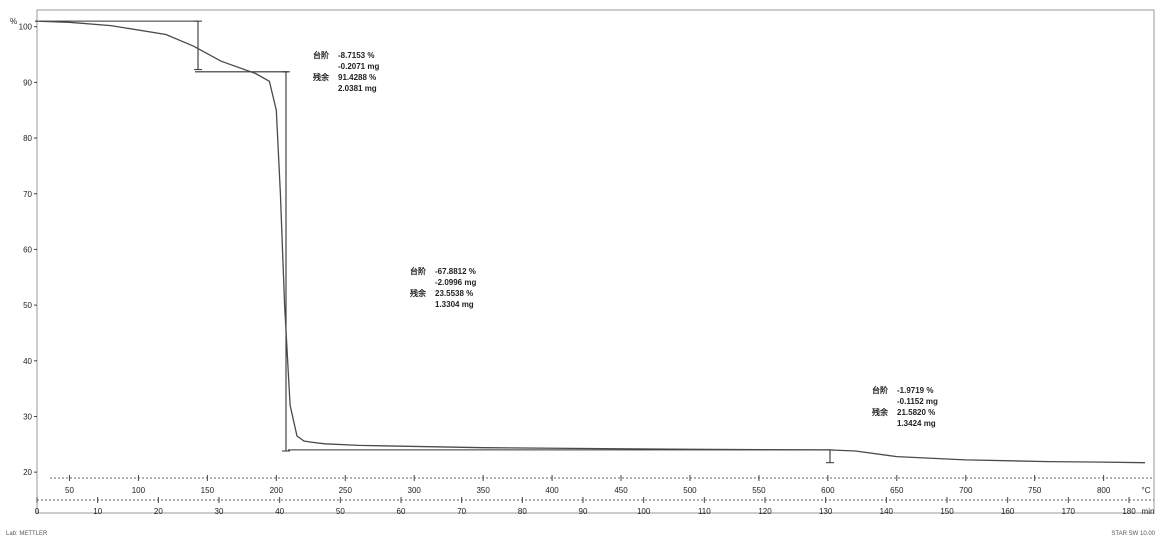 The height and width of the screenshot is (538, 1161). What do you see at coordinates (356, 55) in the screenshot?
I see `annotation-value: -8.7153 %` at bounding box center [356, 55].